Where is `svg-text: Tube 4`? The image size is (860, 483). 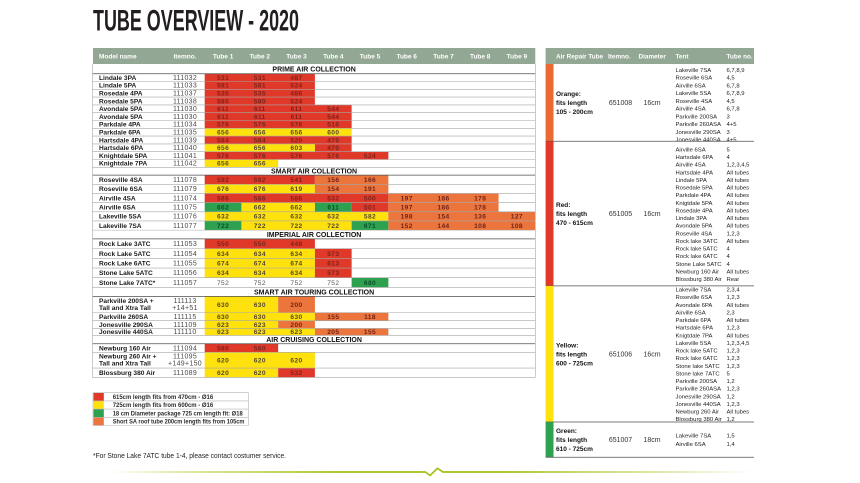 svg-text: Tube 4 is located at coordinates (333, 56).